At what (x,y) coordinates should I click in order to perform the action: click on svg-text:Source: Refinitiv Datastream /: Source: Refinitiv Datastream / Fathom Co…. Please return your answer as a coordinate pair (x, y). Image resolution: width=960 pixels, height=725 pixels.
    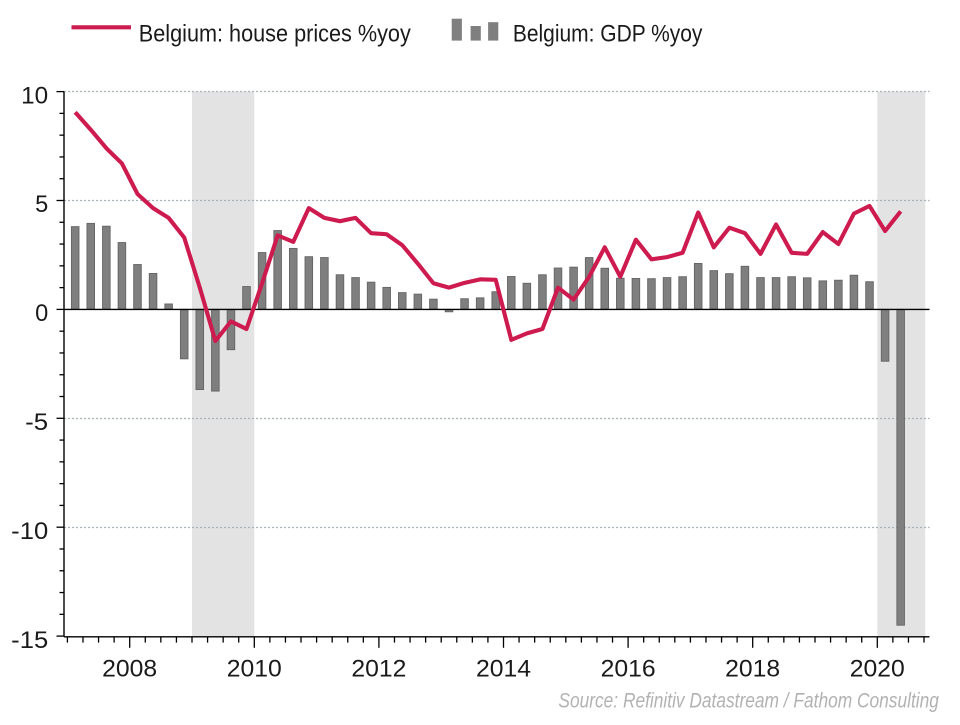
    Looking at the image, I should click on (748, 701).